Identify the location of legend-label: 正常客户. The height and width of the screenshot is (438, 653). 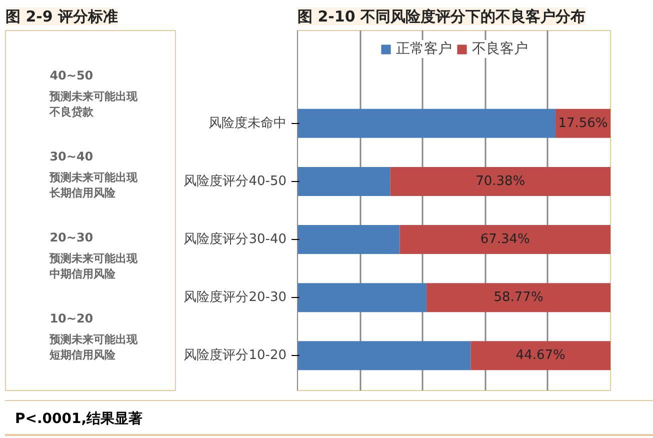
(424, 49).